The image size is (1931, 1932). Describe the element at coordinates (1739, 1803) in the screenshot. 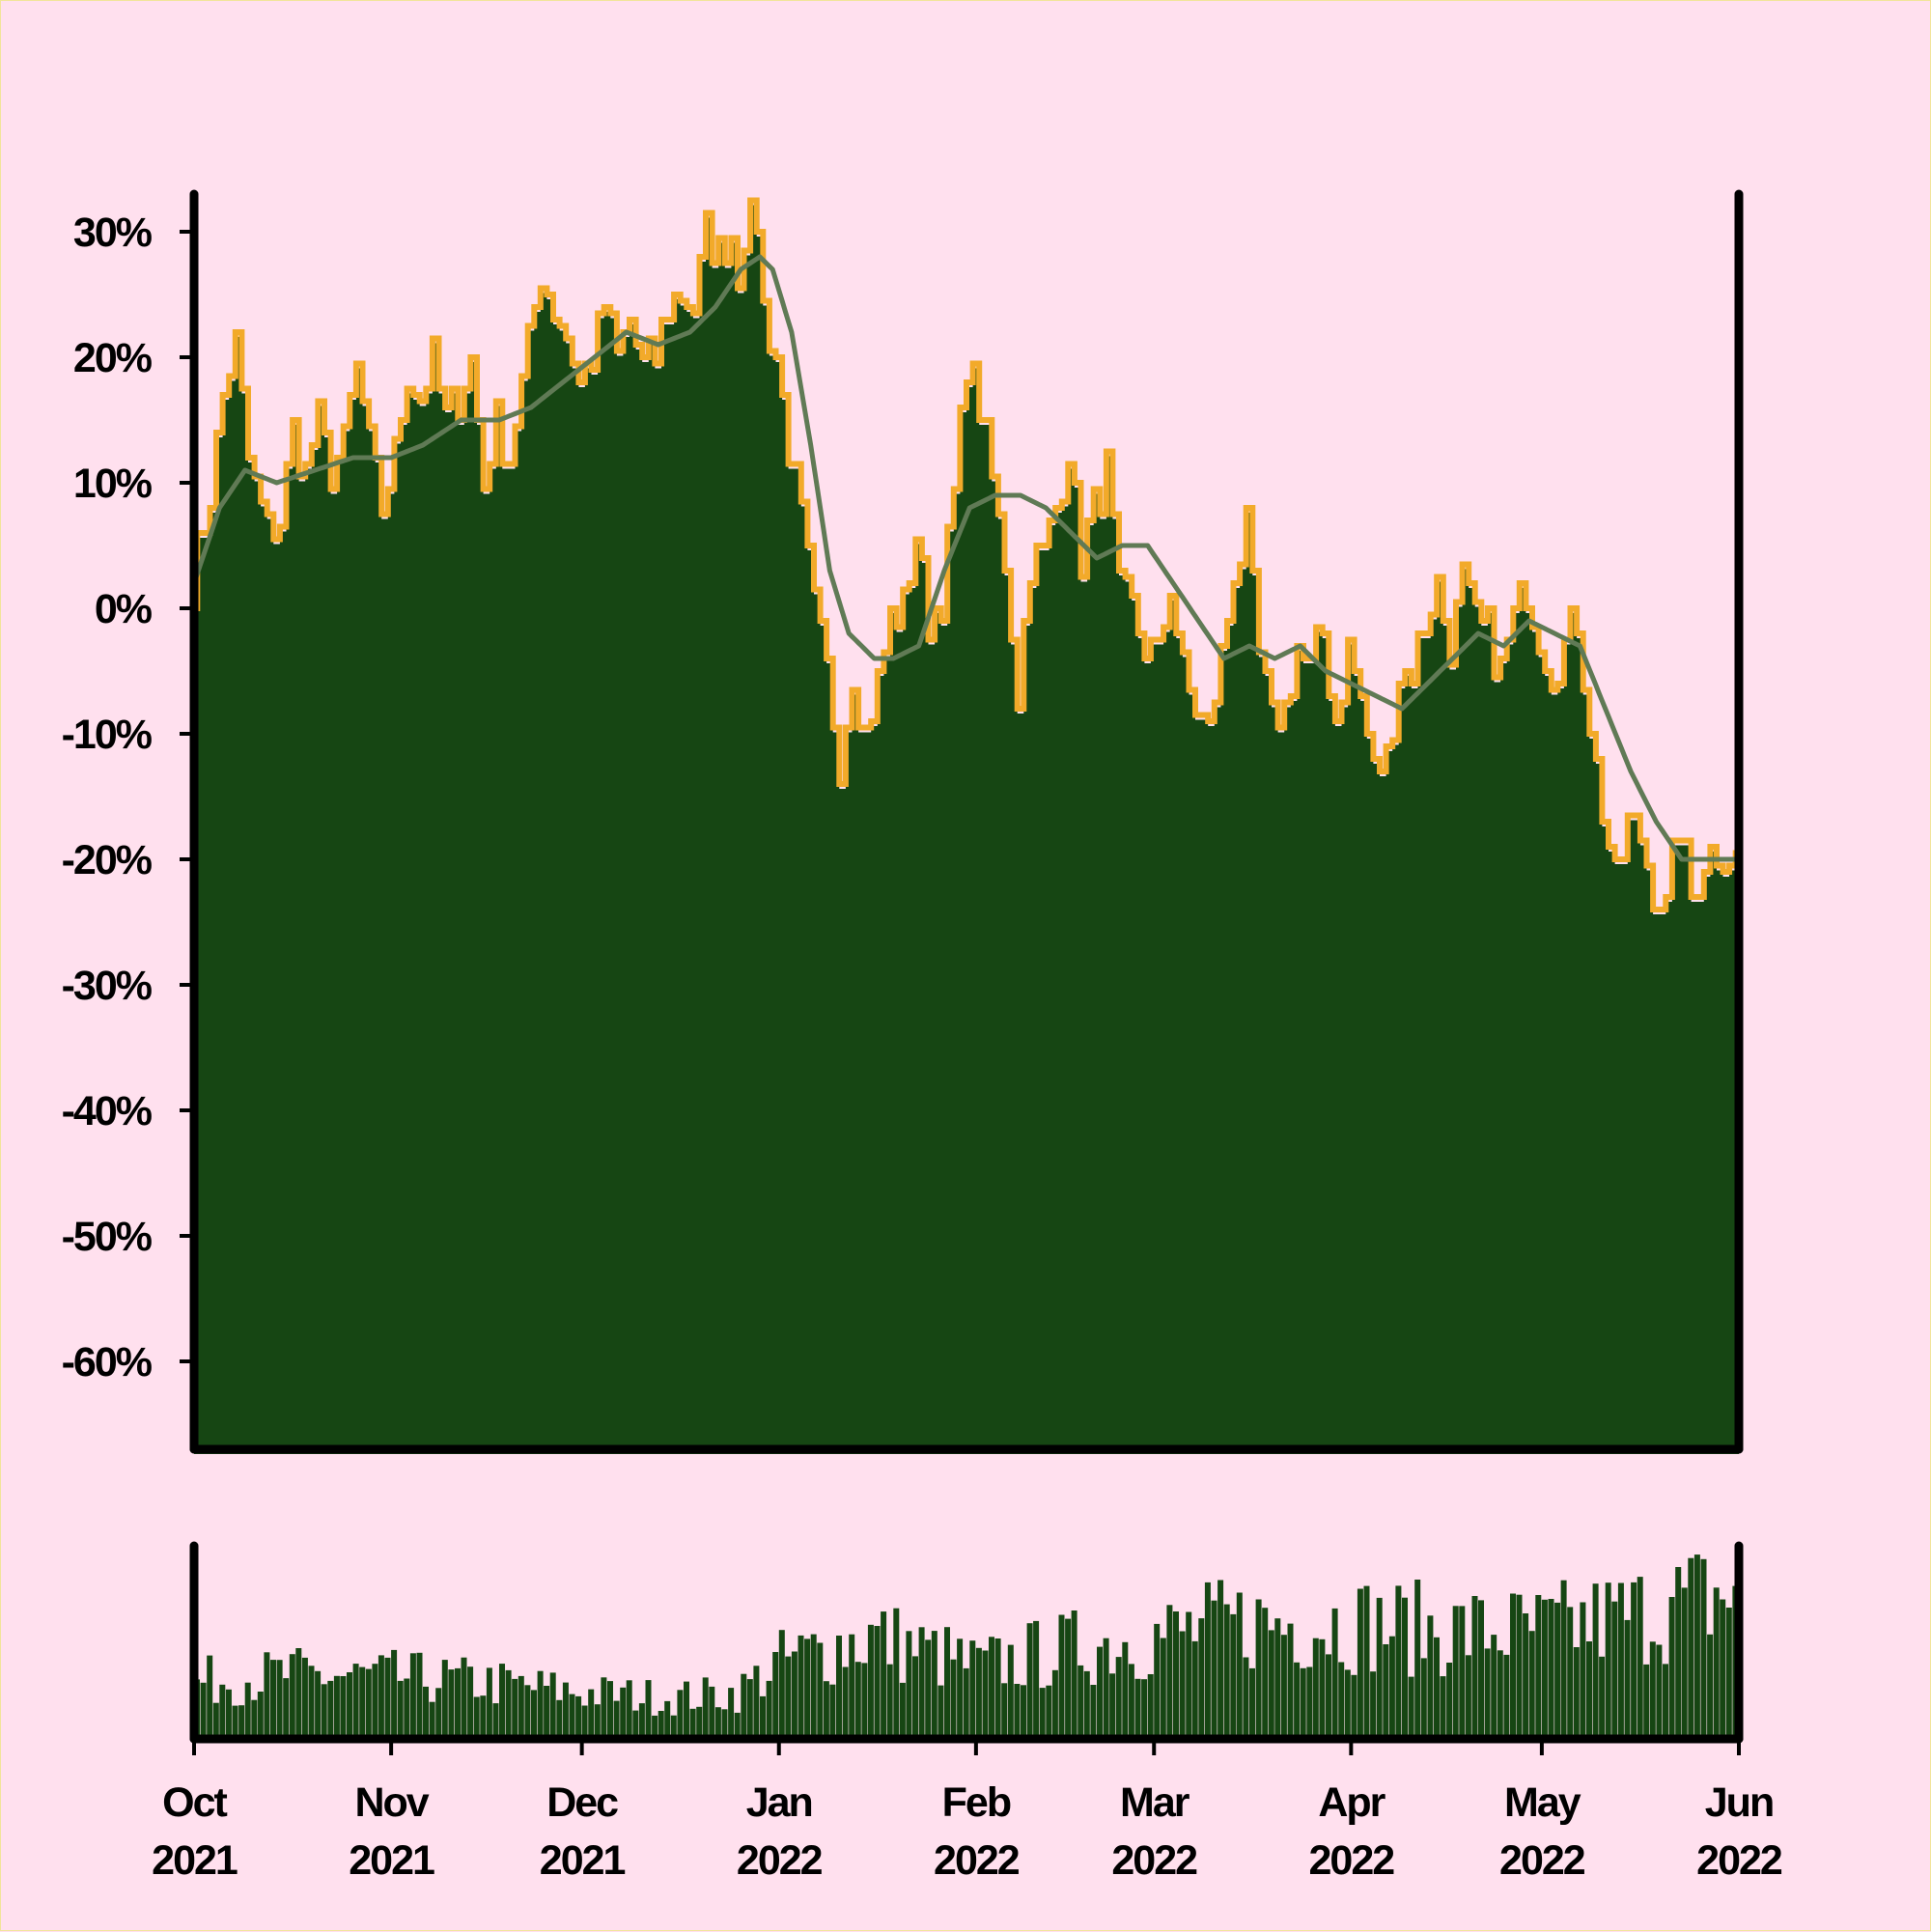

I see `x-tick-month: Jun` at that location.